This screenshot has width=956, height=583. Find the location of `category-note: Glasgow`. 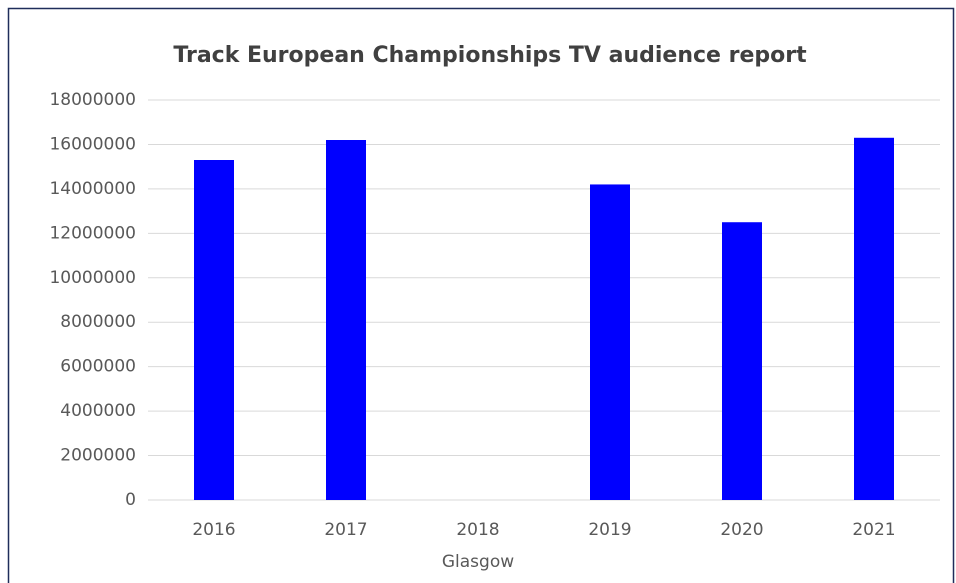

category-note: Glasgow is located at coordinates (478, 562).